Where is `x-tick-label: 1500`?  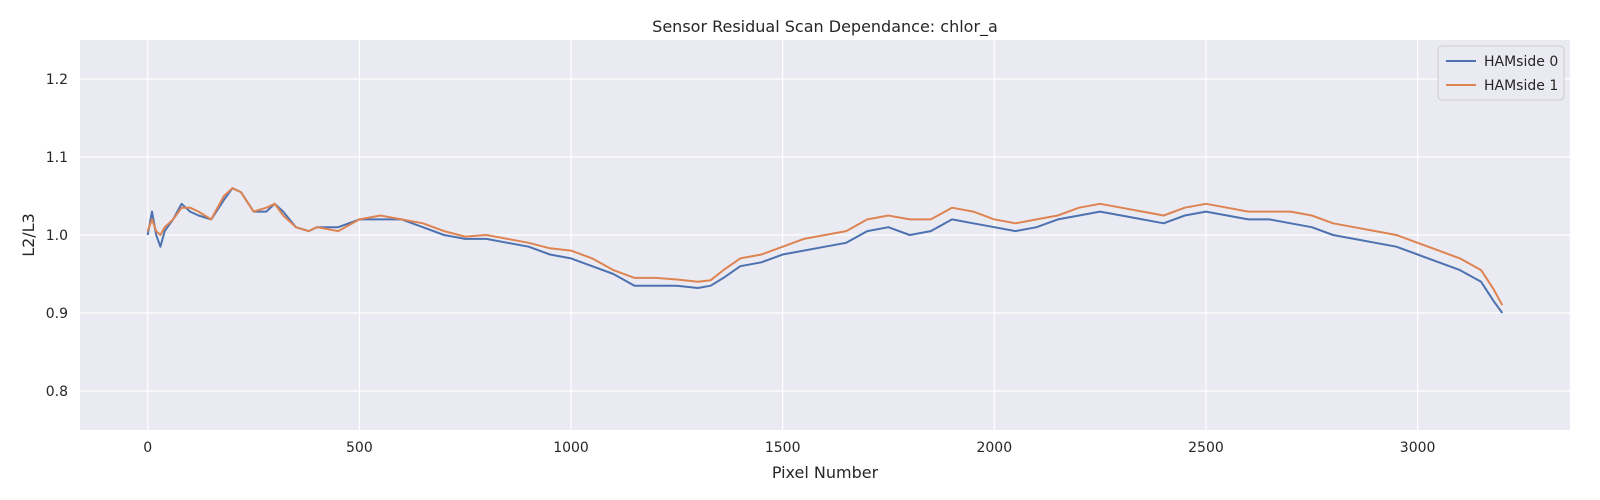 x-tick-label: 1500 is located at coordinates (783, 448).